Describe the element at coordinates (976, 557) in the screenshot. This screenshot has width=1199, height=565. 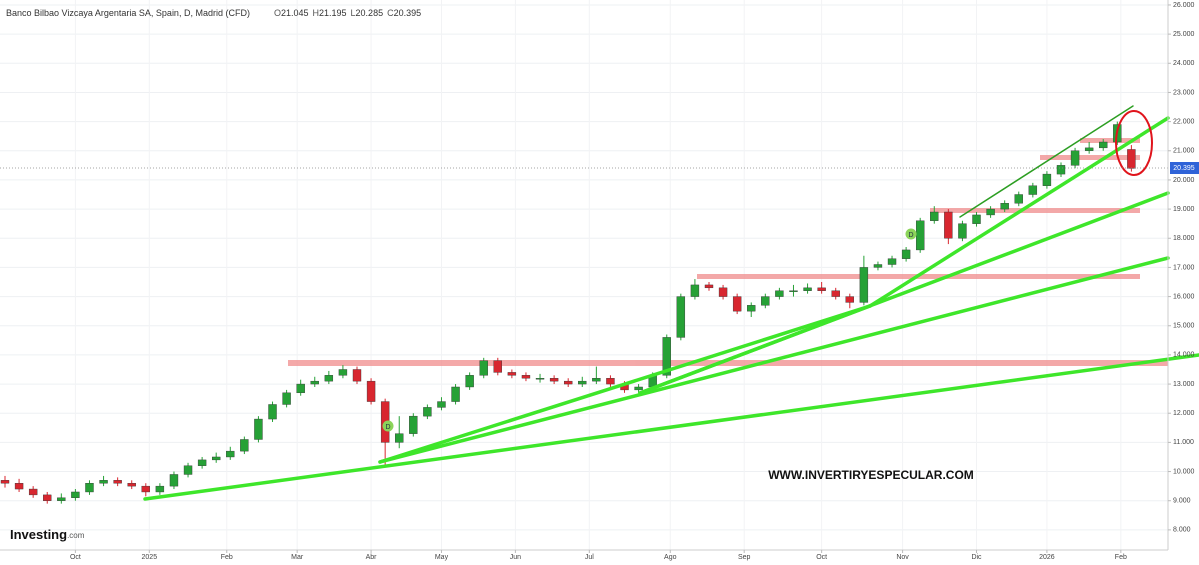
I see `x-tick-label: Dic` at that location.